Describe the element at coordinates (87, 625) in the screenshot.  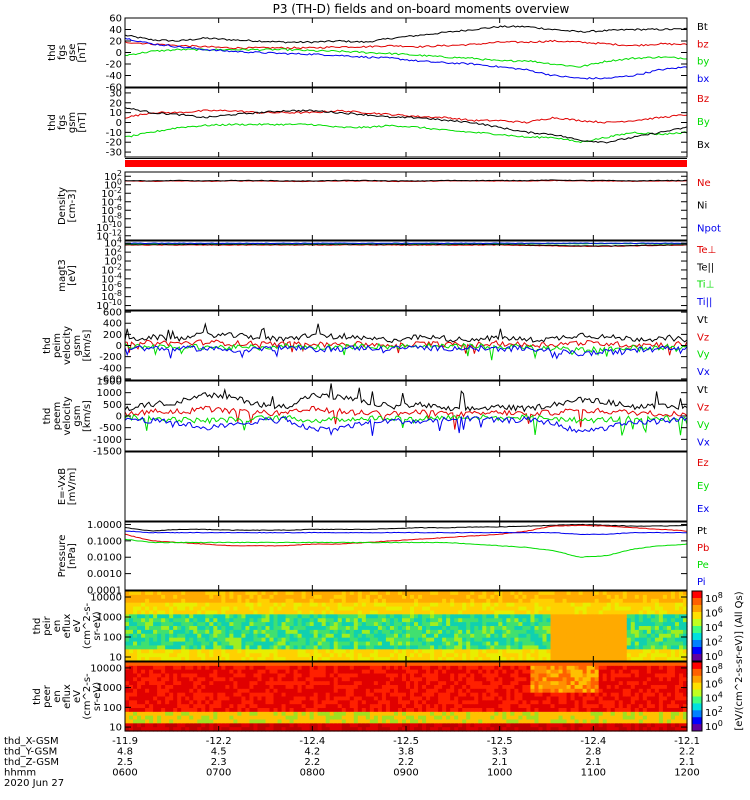
I see `y-axis-label: (cm^2-s-` at that location.